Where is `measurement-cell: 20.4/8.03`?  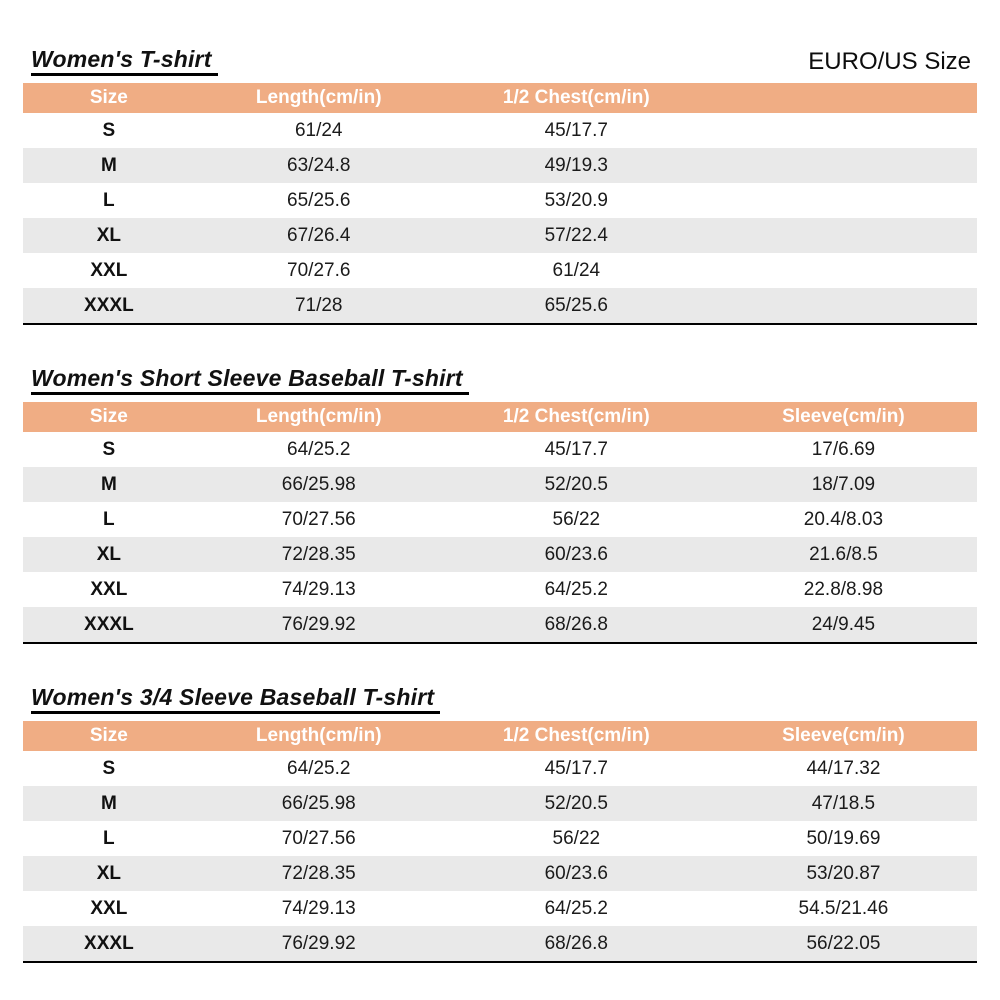 measurement-cell: 20.4/8.03 is located at coordinates (843, 519).